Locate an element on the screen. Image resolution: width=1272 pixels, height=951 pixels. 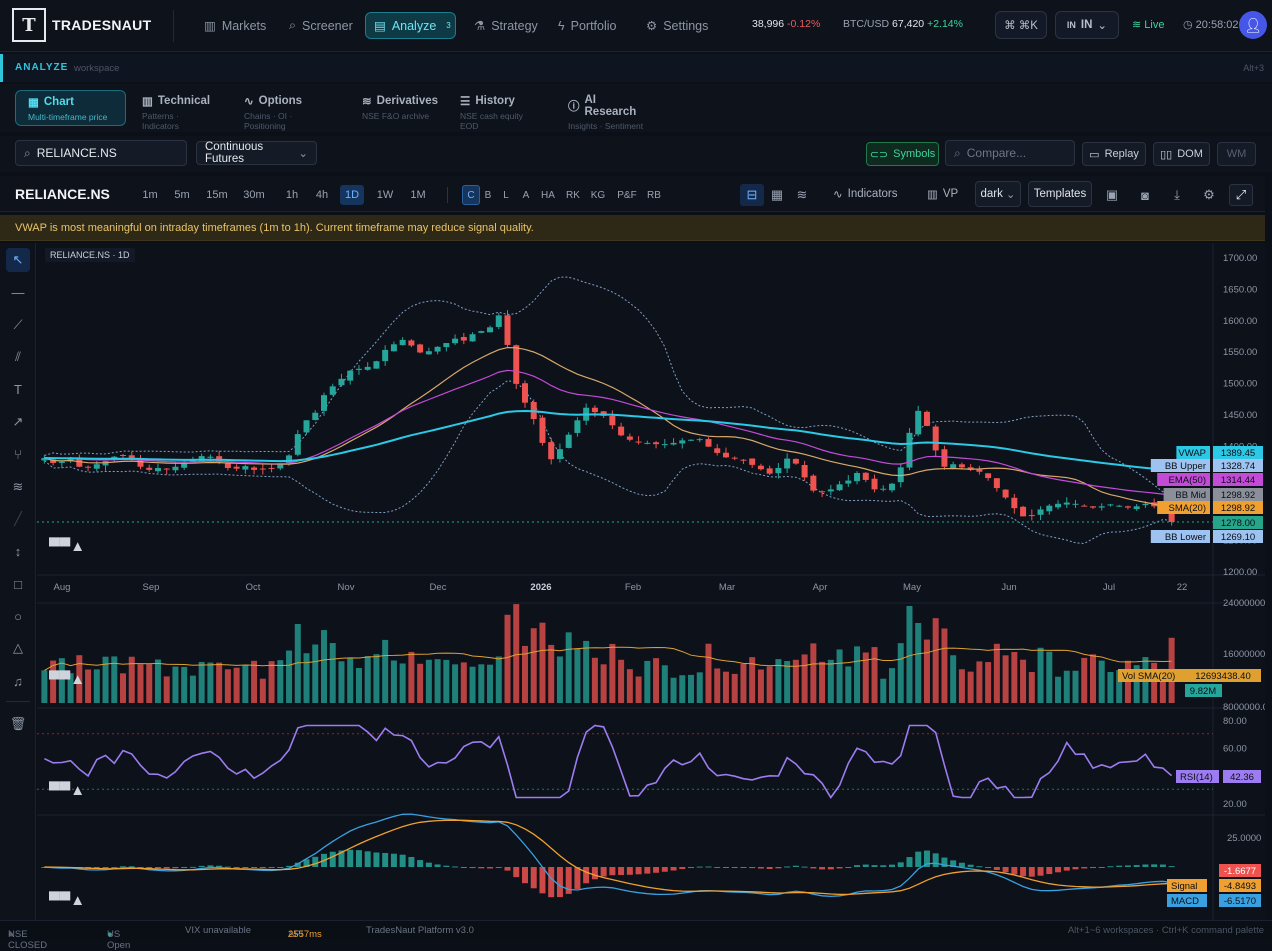
chart-type-a: A is located at coordinates (526, 195).